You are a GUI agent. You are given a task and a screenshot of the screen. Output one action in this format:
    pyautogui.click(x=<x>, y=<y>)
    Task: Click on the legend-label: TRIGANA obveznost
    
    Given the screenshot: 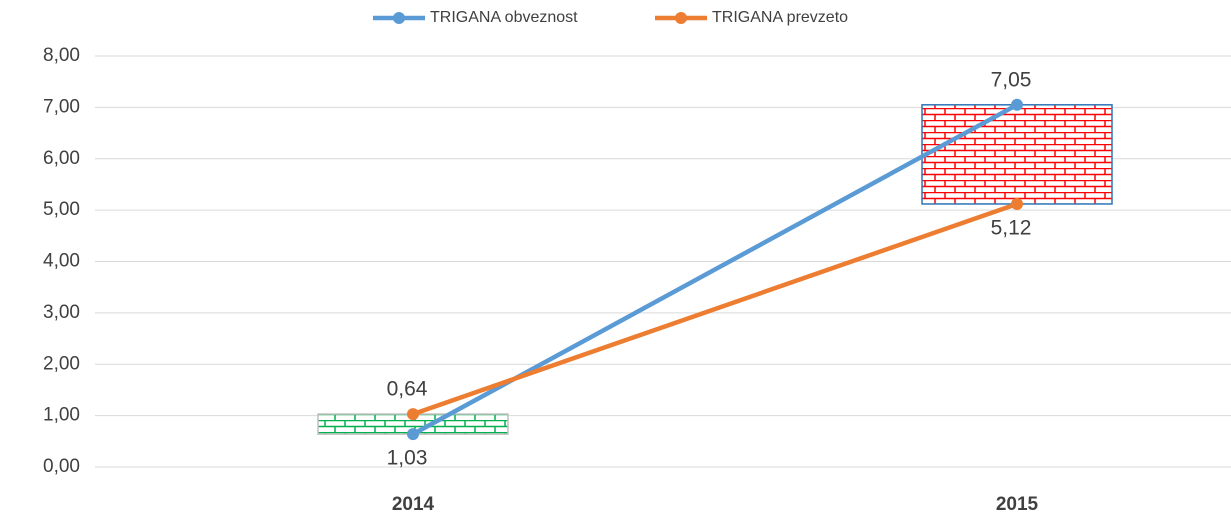 What is the action you would take?
    pyautogui.click(x=504, y=17)
    